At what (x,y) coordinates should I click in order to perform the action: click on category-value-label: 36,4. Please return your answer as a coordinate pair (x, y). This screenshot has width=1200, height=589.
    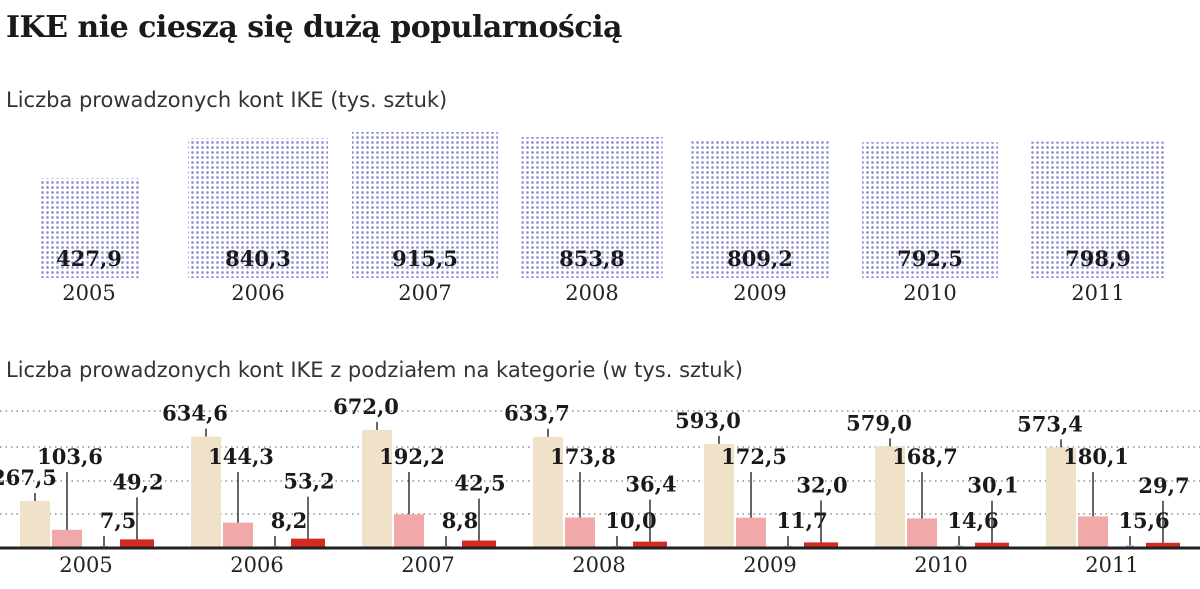
    Looking at the image, I should click on (650, 484).